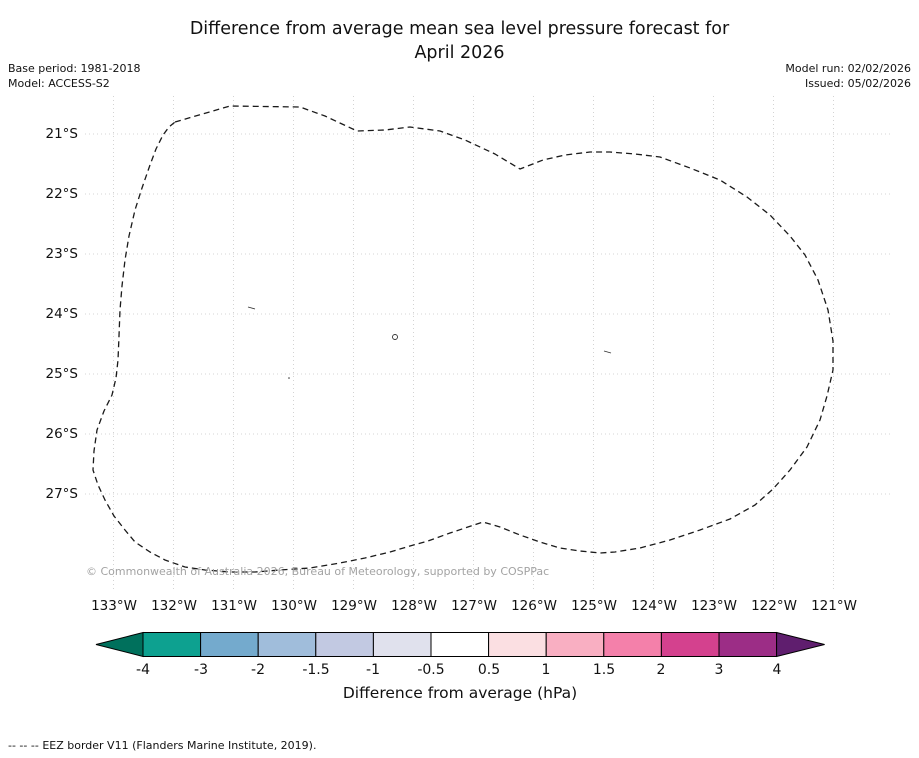  What do you see at coordinates (62, 134) in the screenshot?
I see `lat-tick-label: 21°S` at bounding box center [62, 134].